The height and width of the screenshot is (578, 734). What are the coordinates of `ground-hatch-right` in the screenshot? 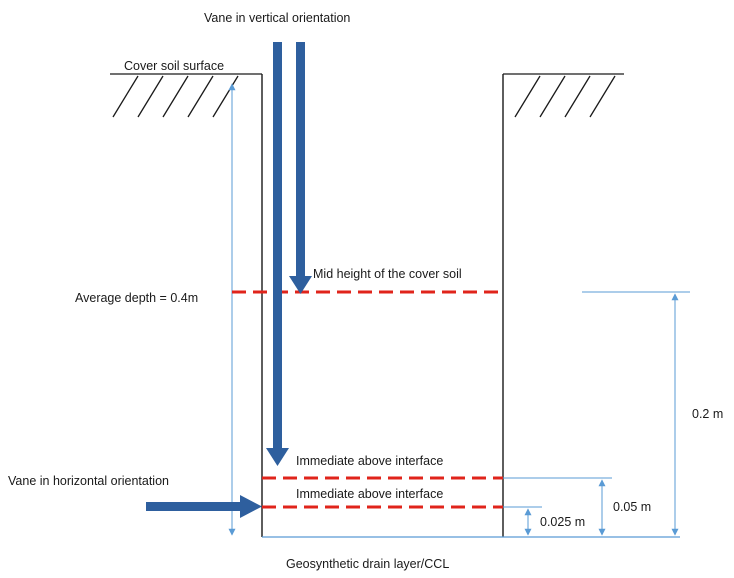 It's located at (563, 95).